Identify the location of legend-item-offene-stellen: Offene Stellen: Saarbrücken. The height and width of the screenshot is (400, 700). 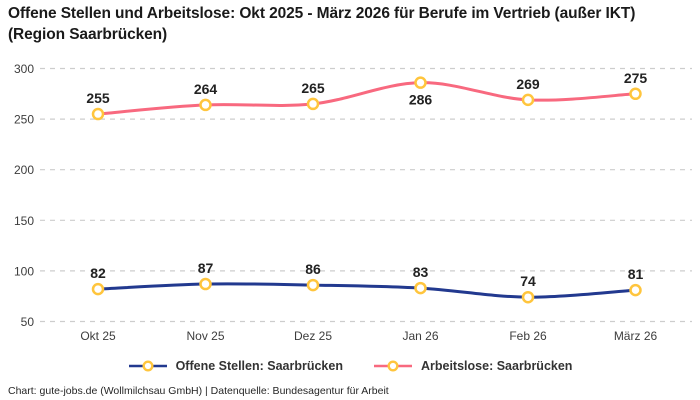
(235, 366).